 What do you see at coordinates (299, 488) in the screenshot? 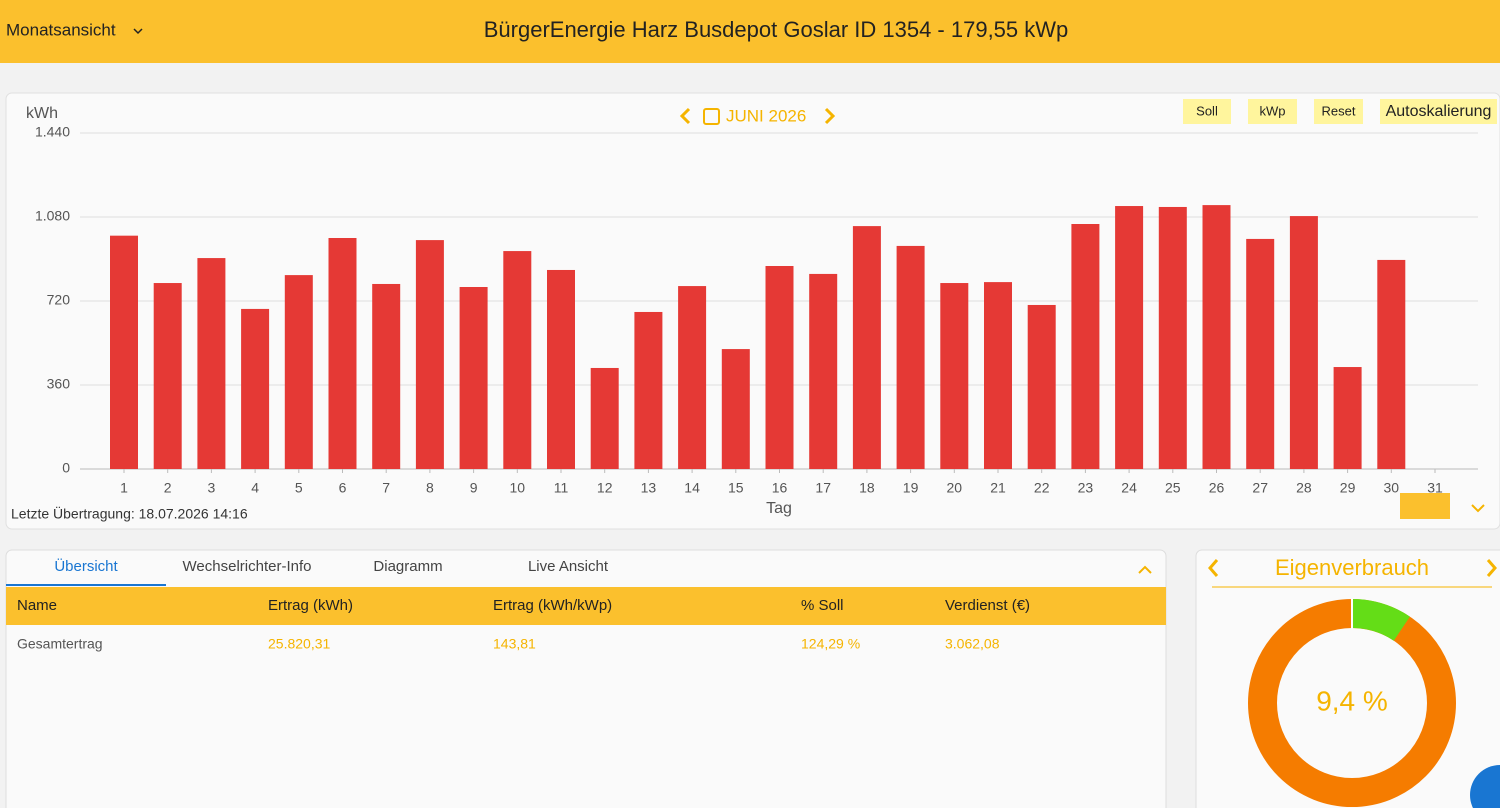
I see `x-tick-label: 5` at bounding box center [299, 488].